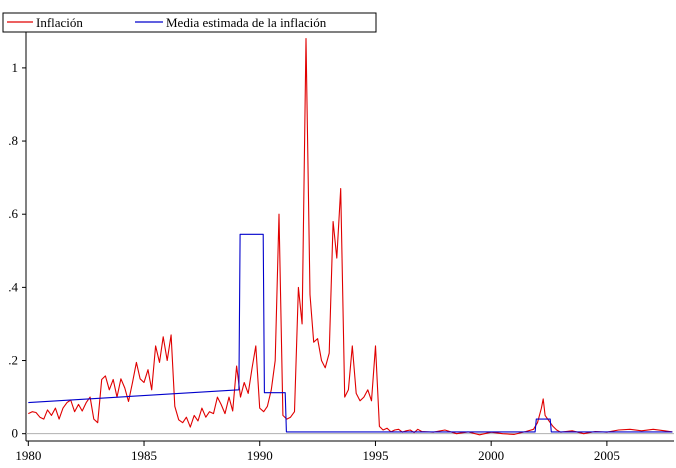 The height and width of the screenshot is (468, 676). Describe the element at coordinates (15, 67) in the screenshot. I see `y-tick-label: 1` at that location.